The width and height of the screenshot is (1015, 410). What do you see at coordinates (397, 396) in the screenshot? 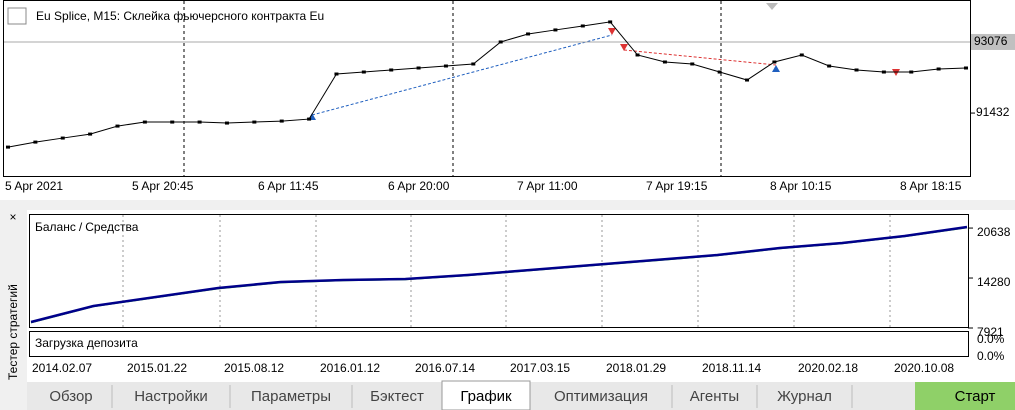
I see `tab: Бэктест` at bounding box center [397, 396].